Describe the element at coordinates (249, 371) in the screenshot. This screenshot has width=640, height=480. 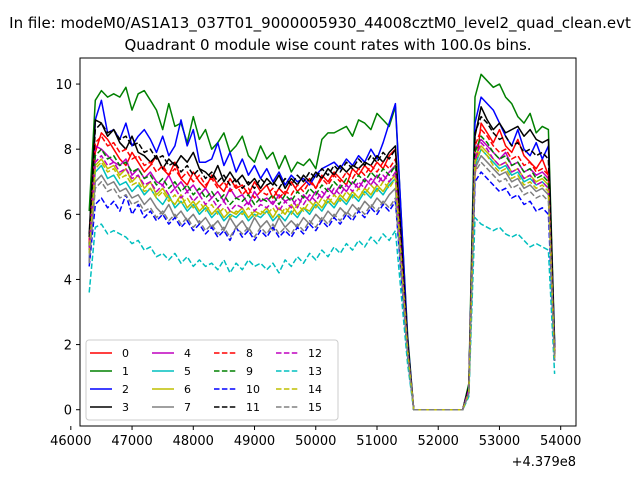
I see `legend-label-9: 9` at that location.